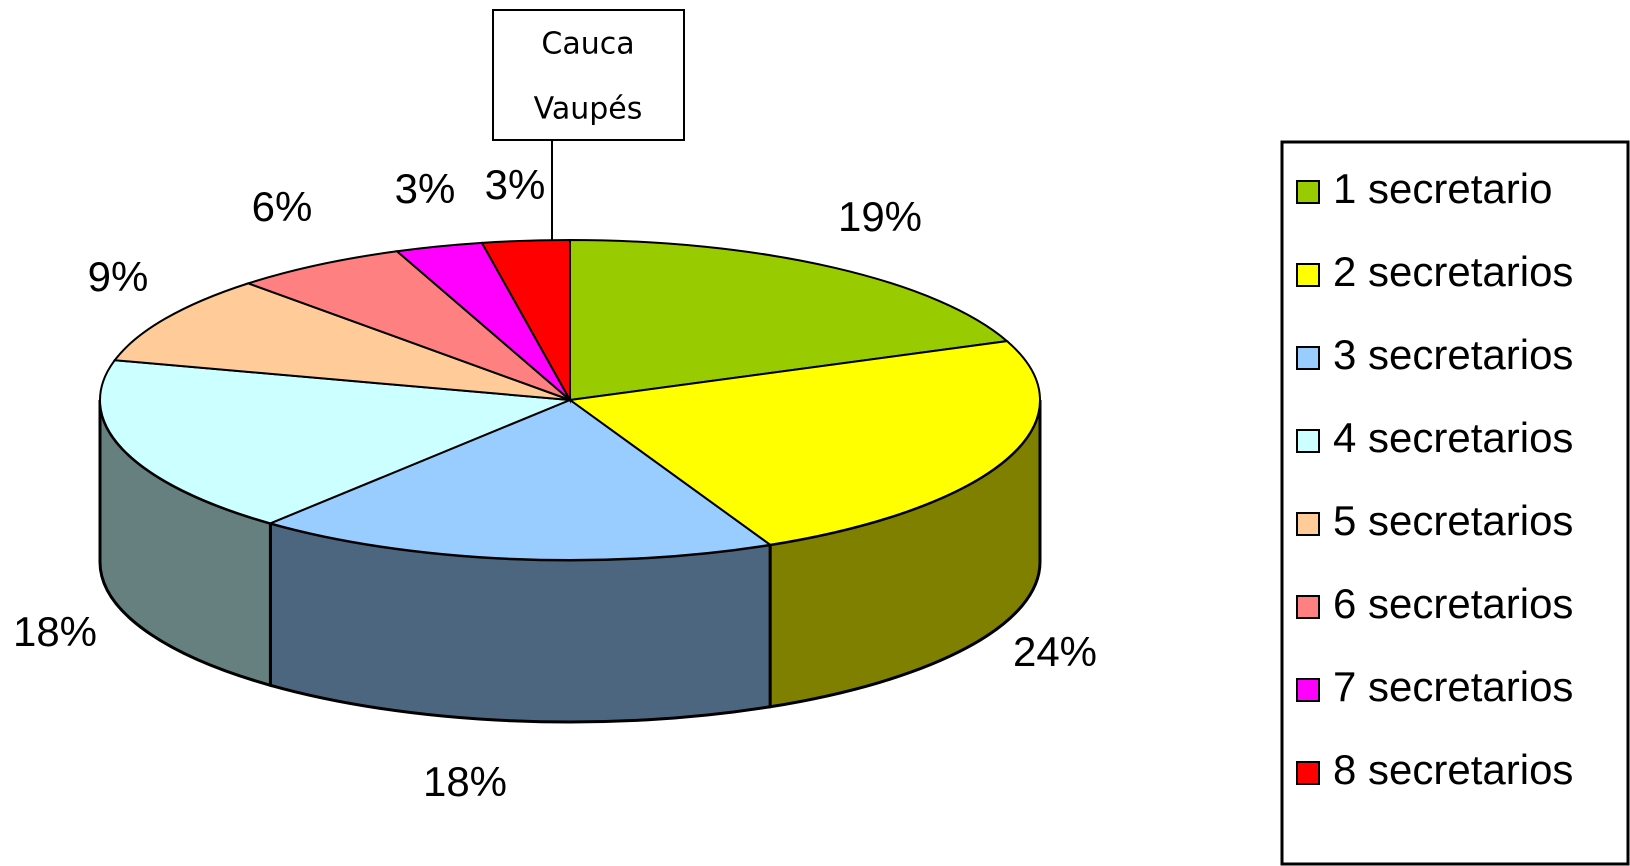 The height and width of the screenshot is (866, 1630). What do you see at coordinates (587, 44) in the screenshot?
I see `annotation-text: Cauca` at bounding box center [587, 44].